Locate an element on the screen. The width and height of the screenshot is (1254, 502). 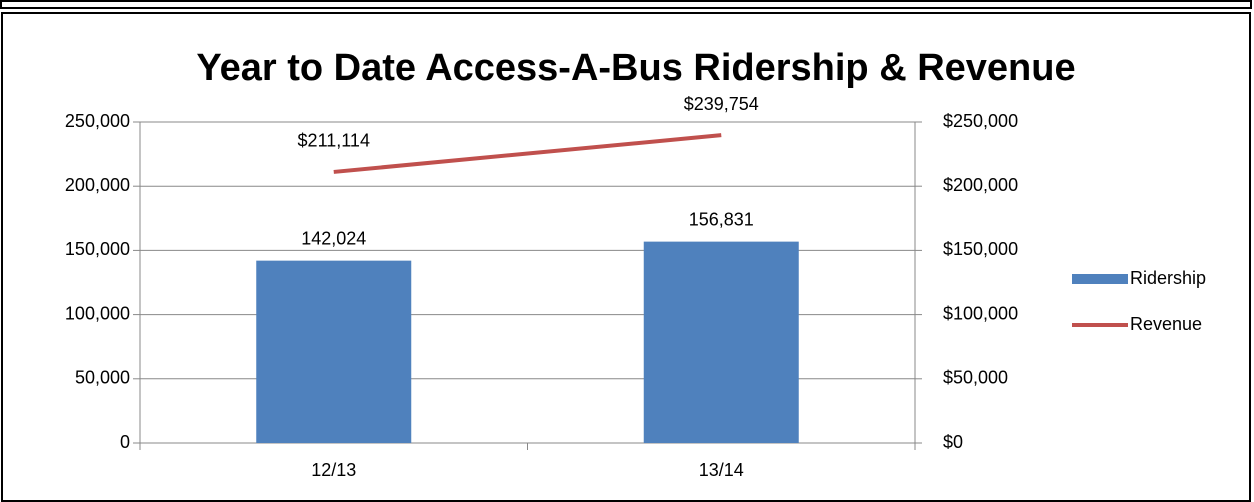
y2-tick-label: $150,000 is located at coordinates (980, 249).